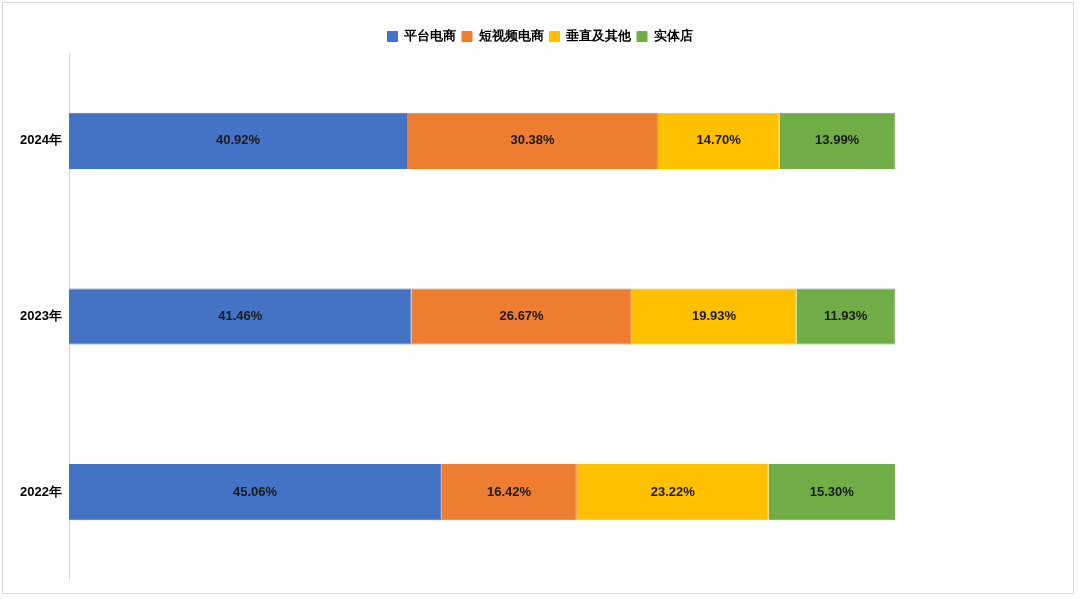 Image resolution: width=1080 pixels, height=599 pixels. I want to click on legend-label: 短视频电商, so click(510, 36).